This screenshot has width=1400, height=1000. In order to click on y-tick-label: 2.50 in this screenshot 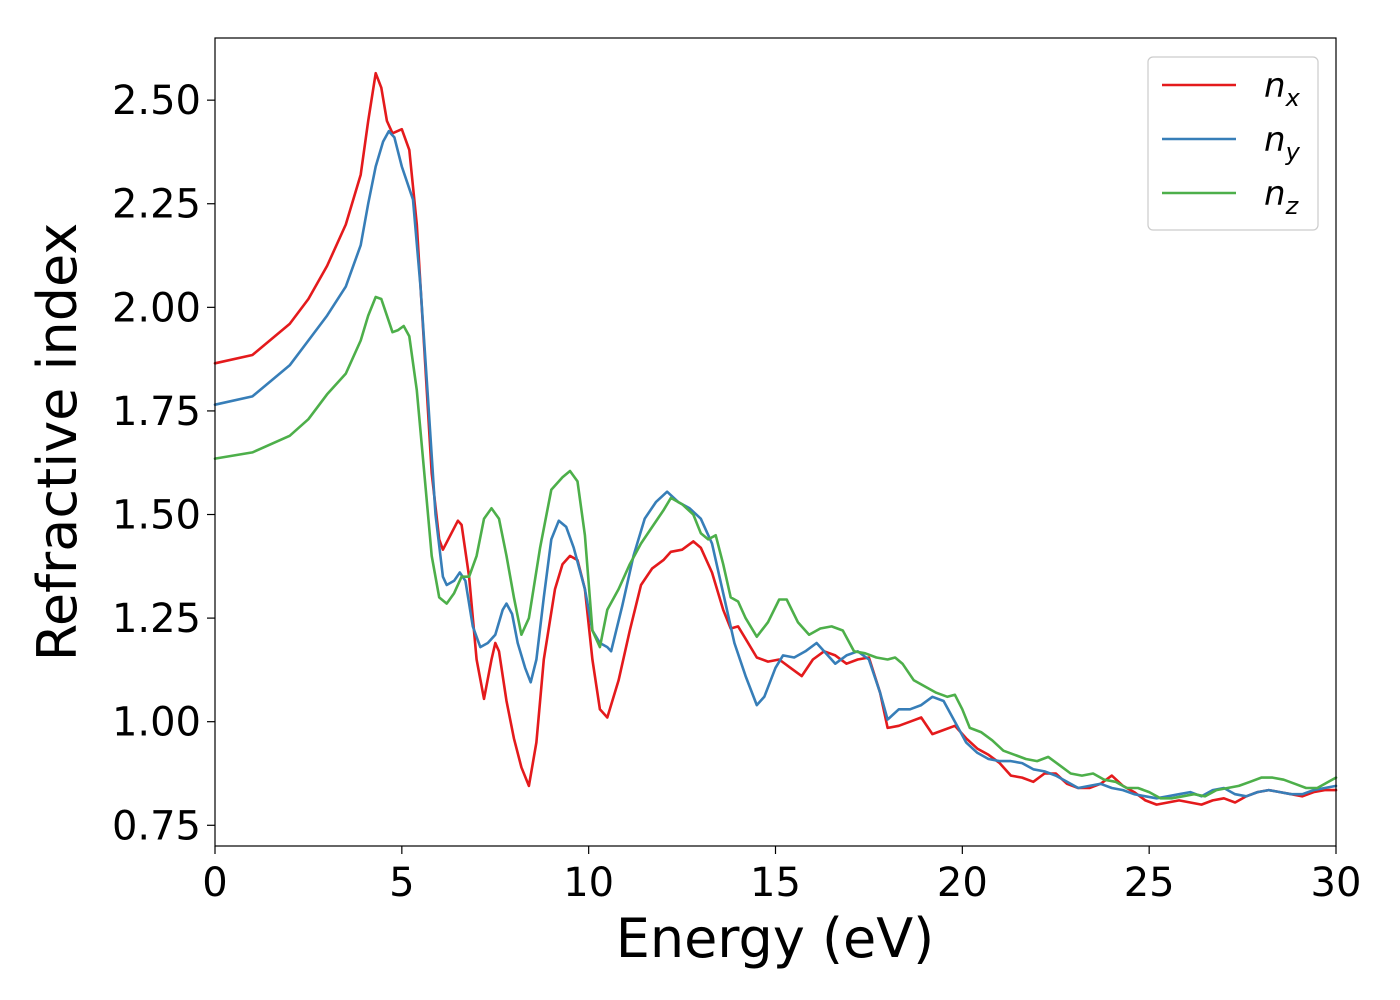, I will do `click(156, 101)`.